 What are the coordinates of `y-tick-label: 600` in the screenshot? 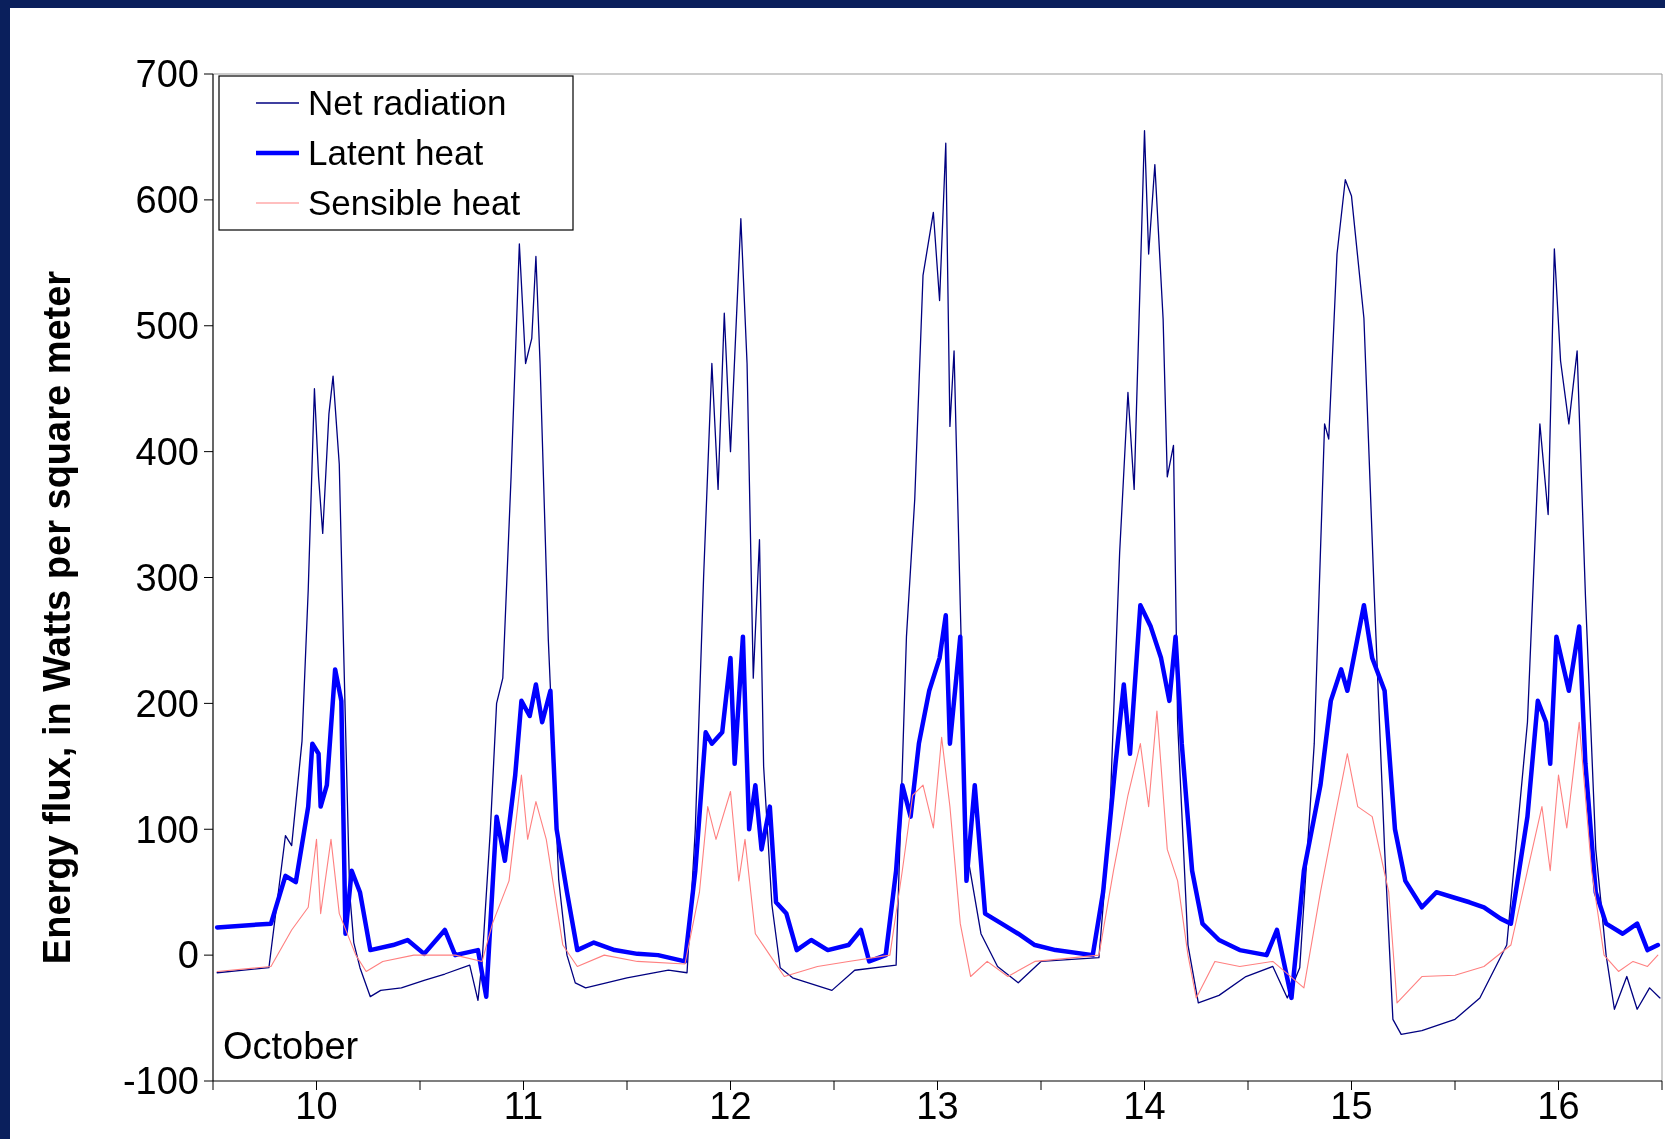 It's located at (167, 200).